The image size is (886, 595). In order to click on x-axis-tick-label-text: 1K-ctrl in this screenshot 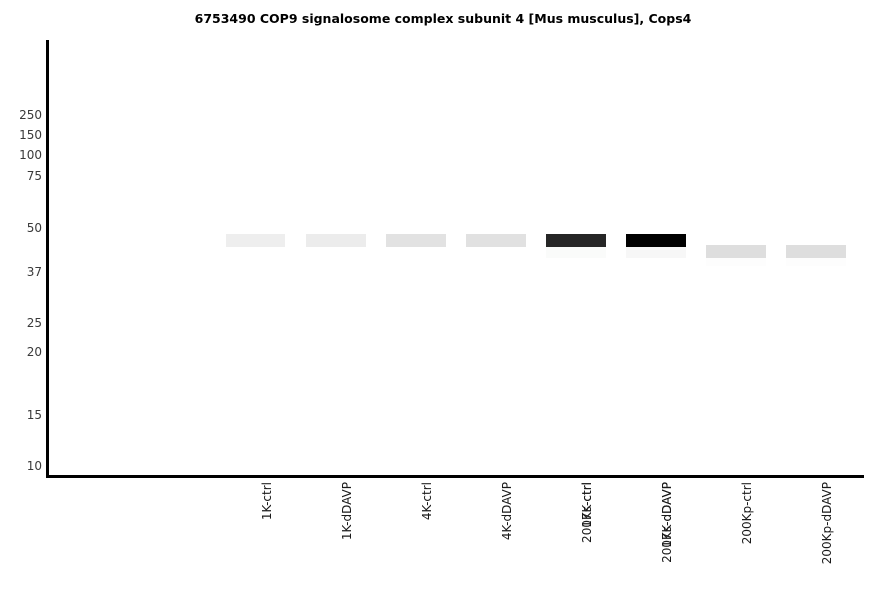, I will do `click(266, 501)`.